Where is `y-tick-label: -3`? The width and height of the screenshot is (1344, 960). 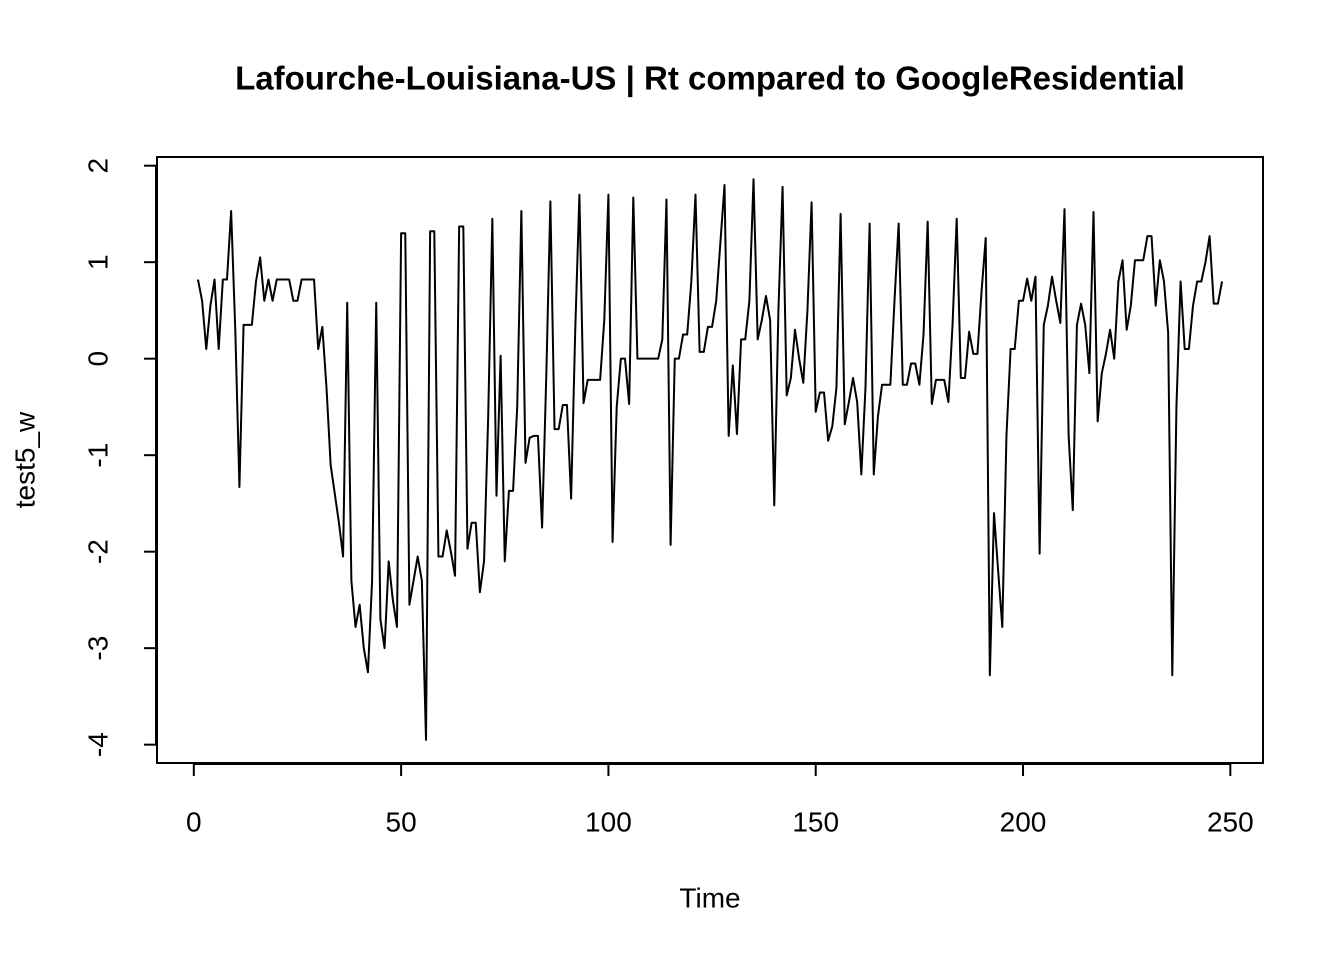
y-tick-label: -3 is located at coordinates (97, 648).